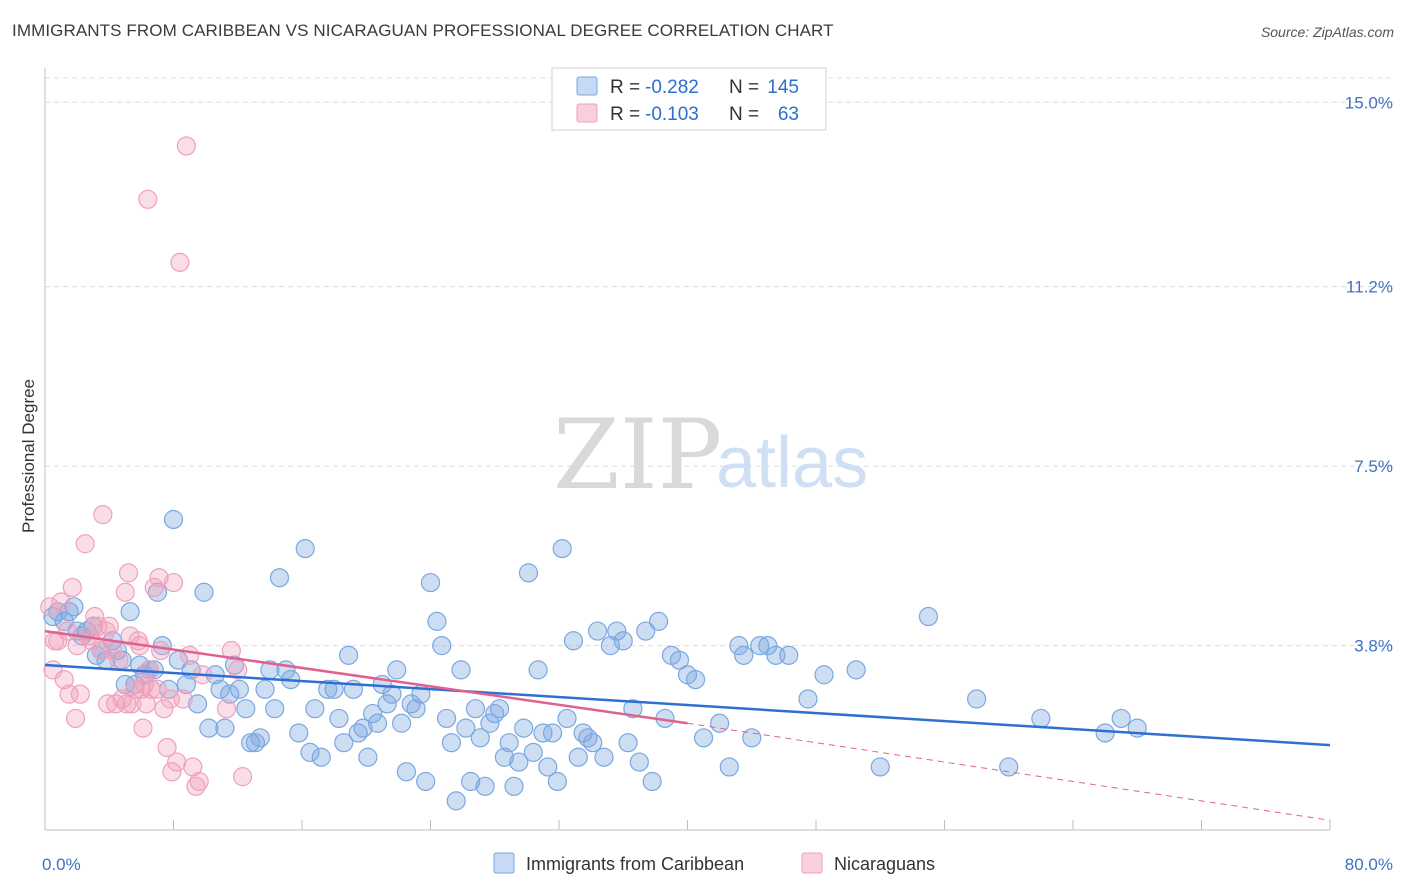 This screenshot has width=1406, height=892. What do you see at coordinates (1009, 771) in the screenshot?
I see `trend-line-nicaraguan-extension` at bounding box center [1009, 771].